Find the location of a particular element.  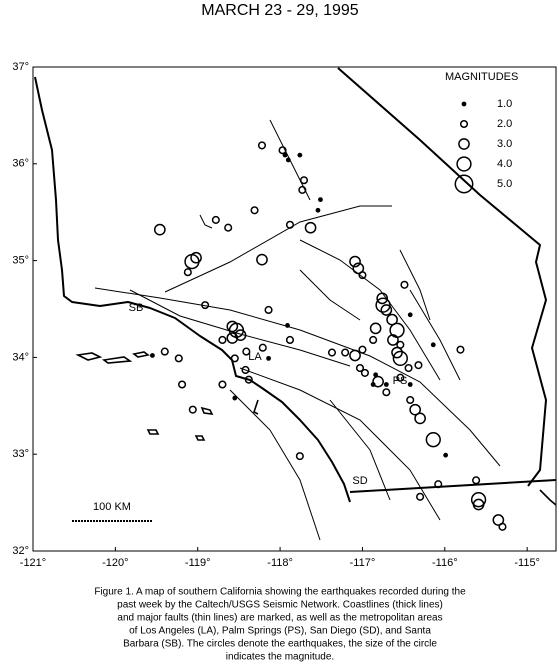

y-tick-label: 33° is located at coordinates (20, 454).